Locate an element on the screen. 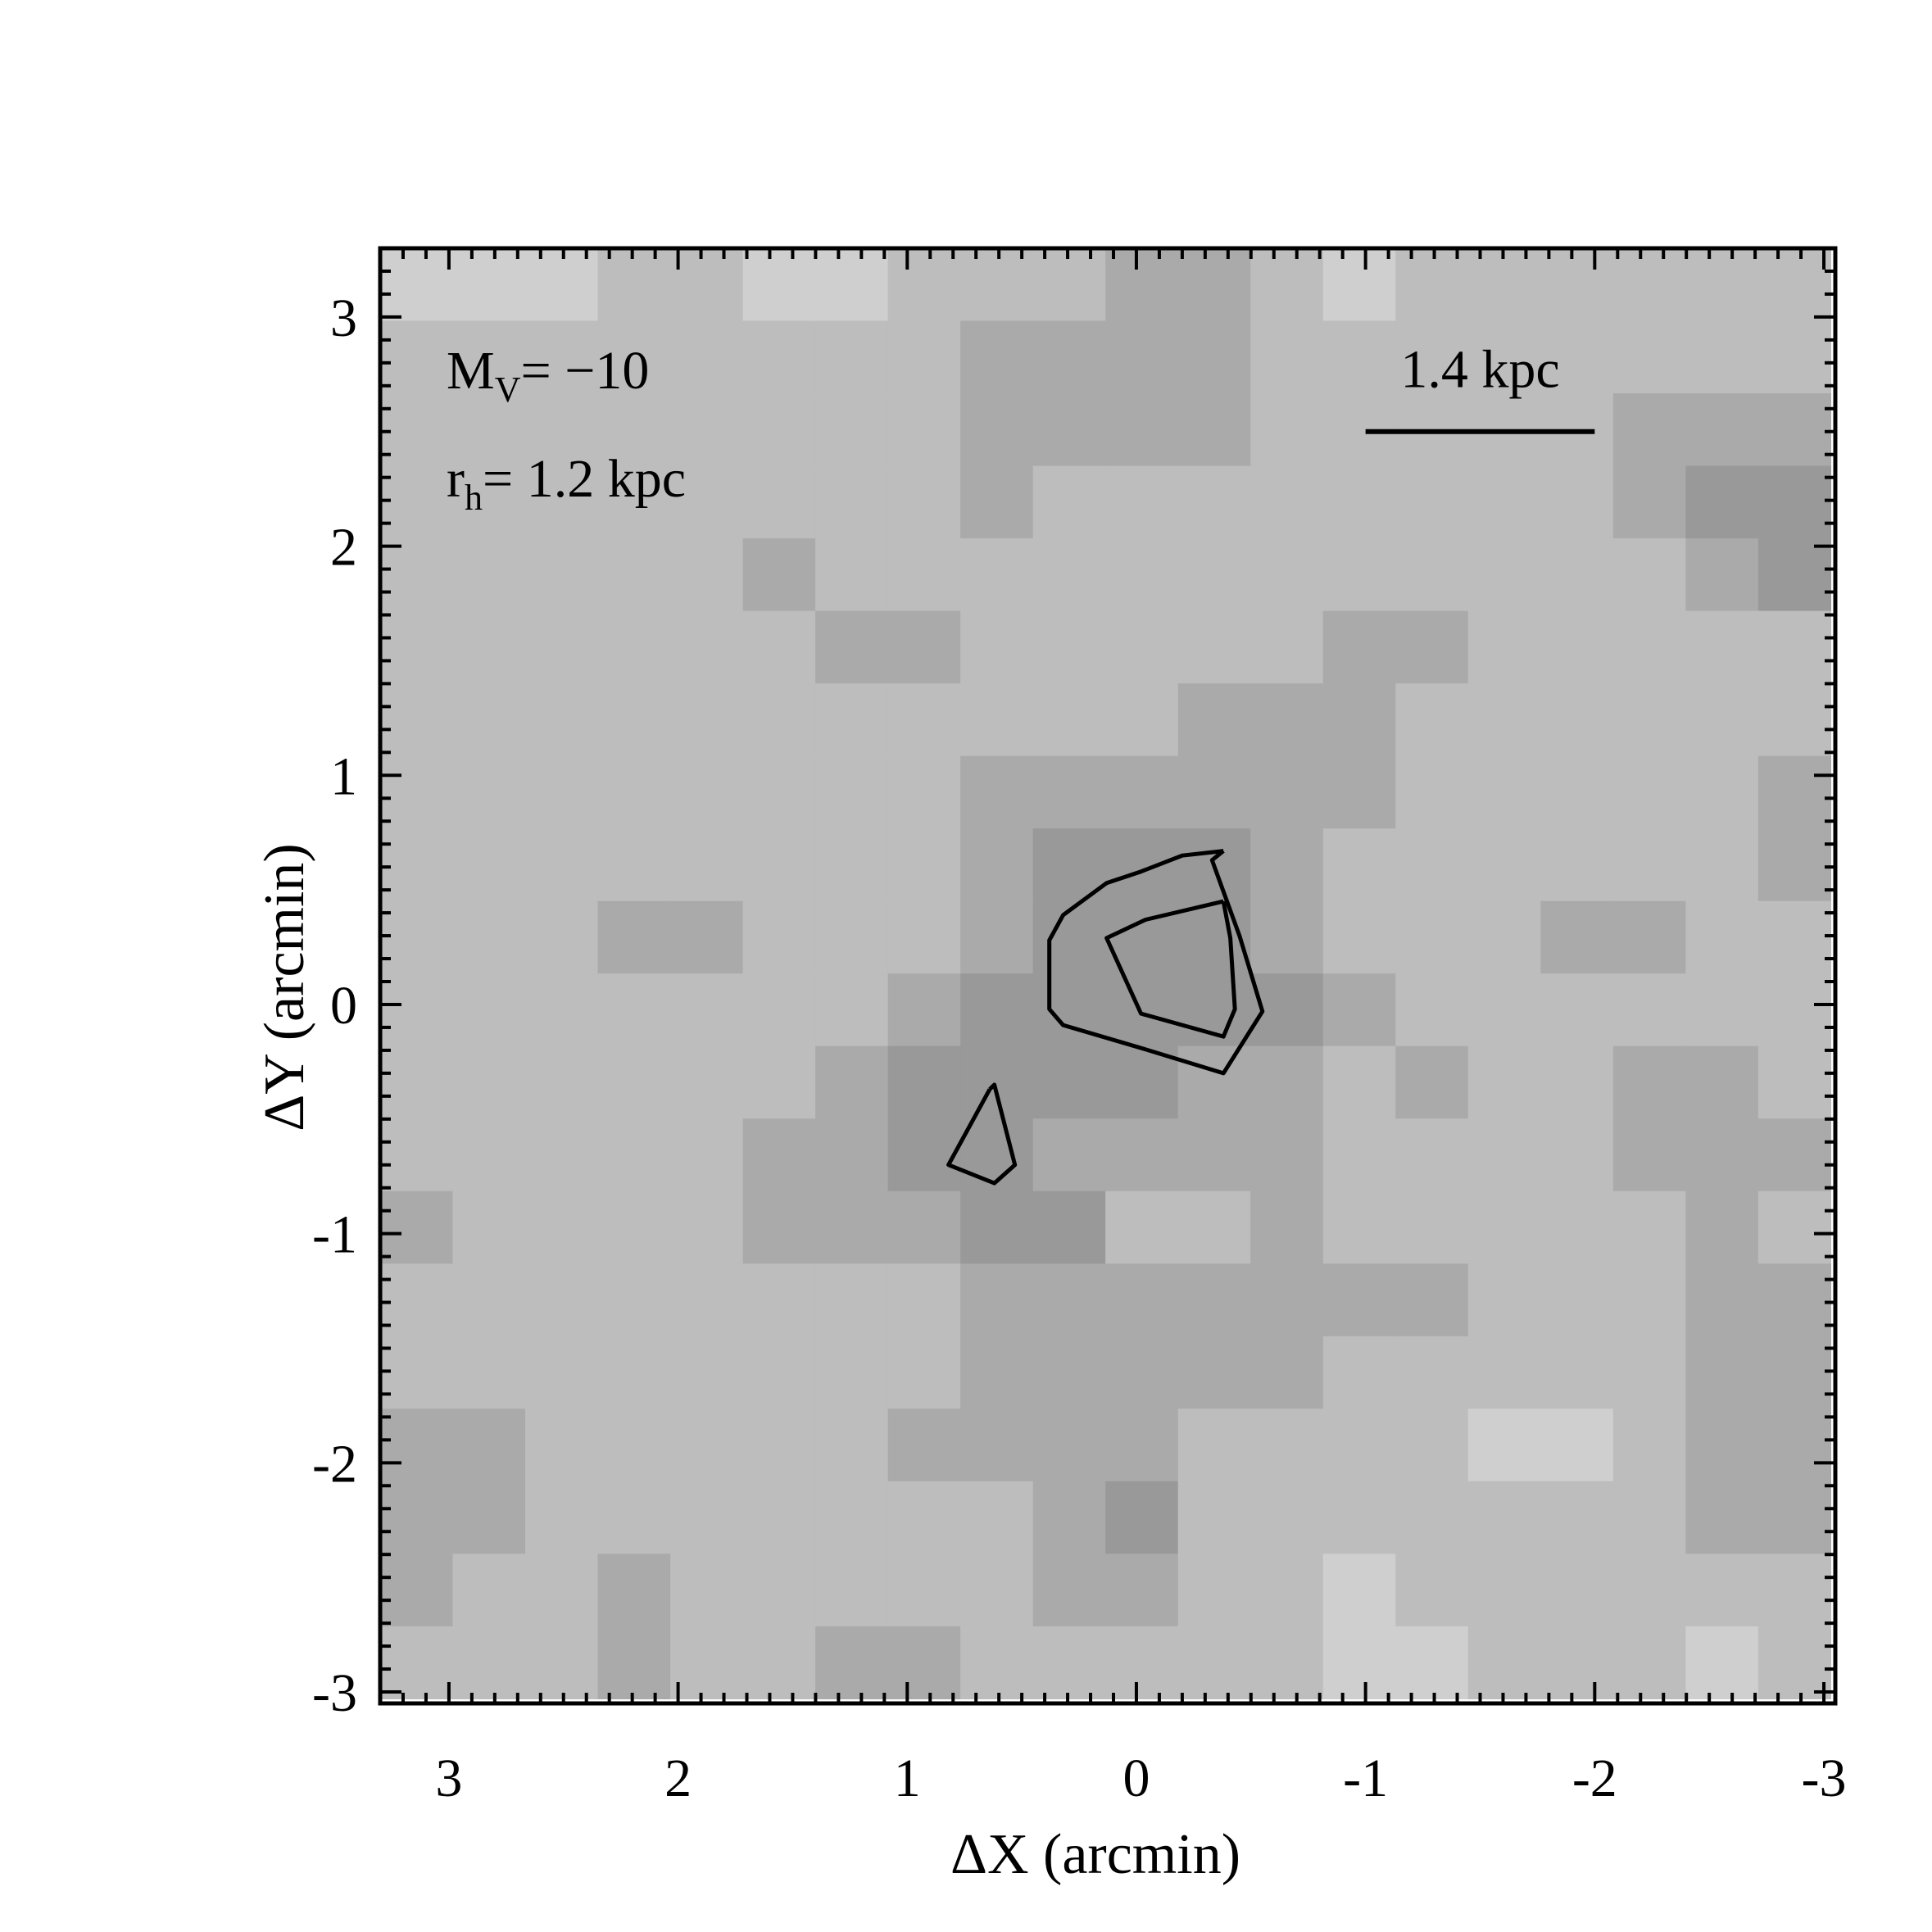 Image resolution: width=1932 pixels, height=1932 pixels. mv-annotation: MV= −10 is located at coordinates (548, 375).